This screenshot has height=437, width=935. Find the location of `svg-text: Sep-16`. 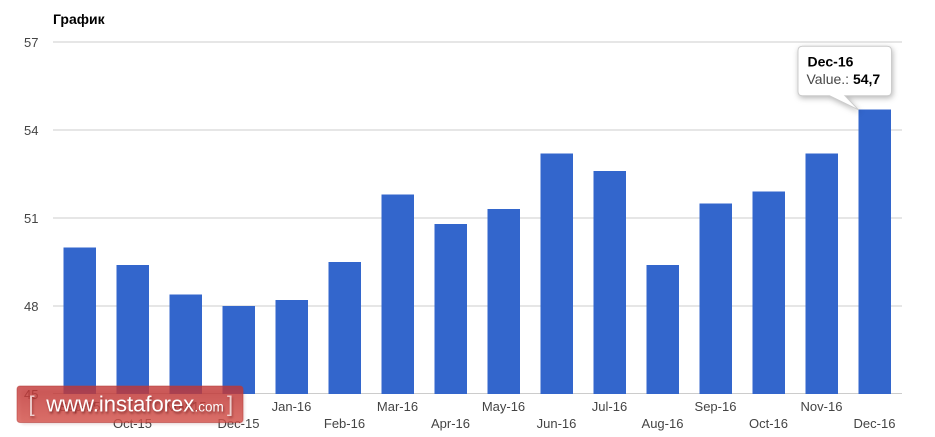

svg-text: Sep-16 is located at coordinates (716, 406).